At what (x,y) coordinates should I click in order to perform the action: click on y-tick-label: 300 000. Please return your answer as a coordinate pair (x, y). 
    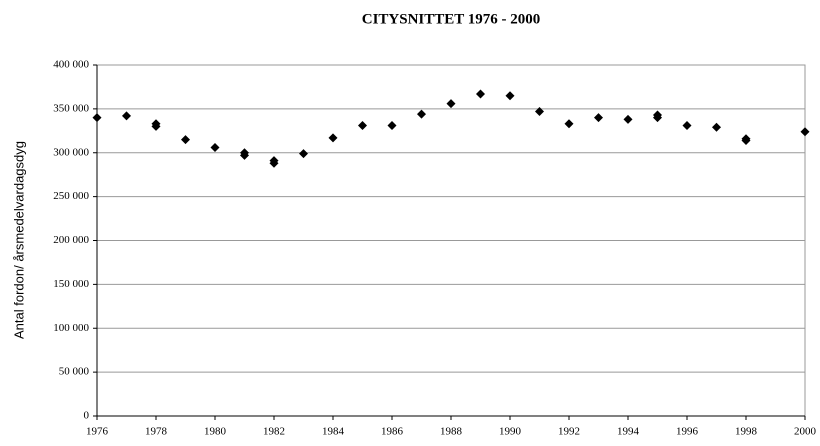
    Looking at the image, I should click on (71, 152).